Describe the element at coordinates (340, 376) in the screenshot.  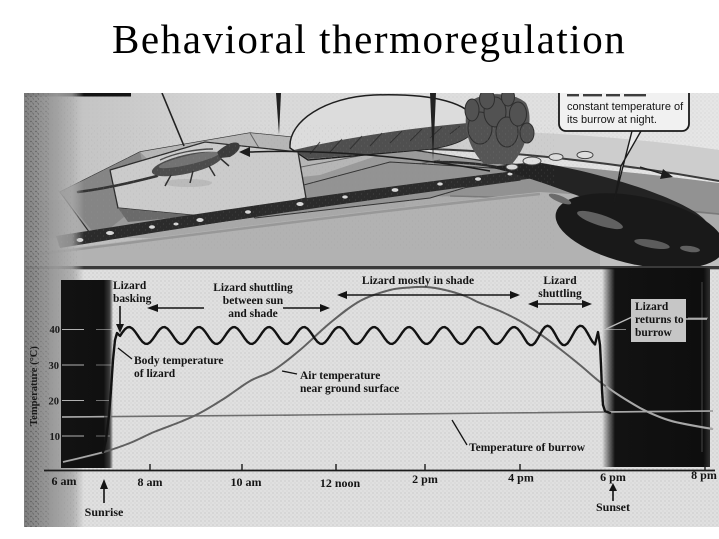
I see `svg-text: Air temperature` at that location.